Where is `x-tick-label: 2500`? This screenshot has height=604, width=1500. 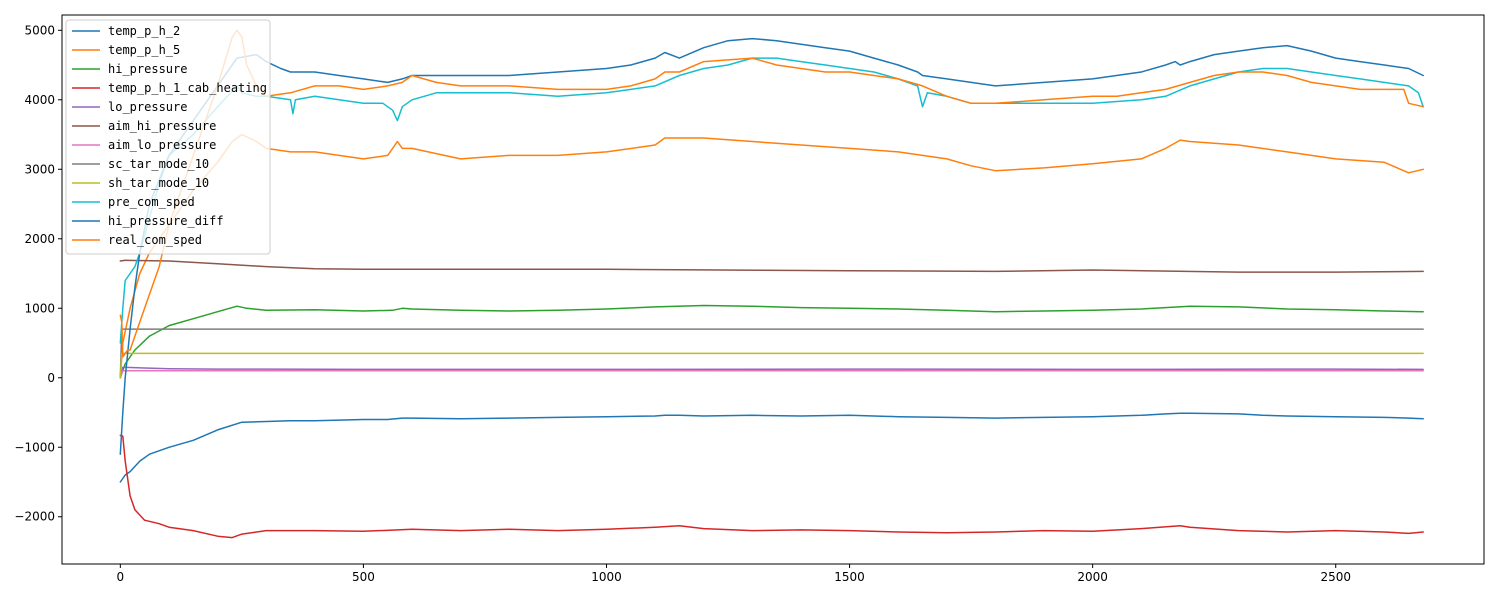 x-tick-label: 2500 is located at coordinates (1335, 577).